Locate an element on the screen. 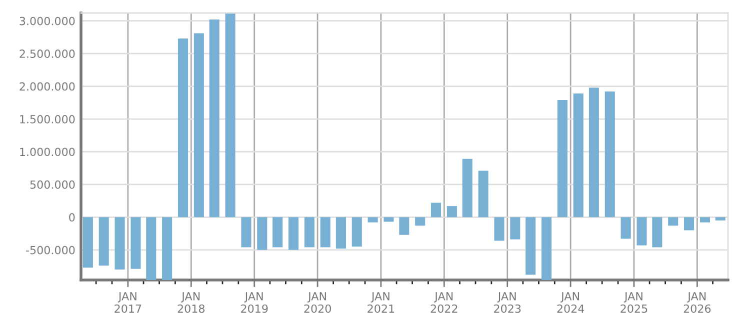 The width and height of the screenshot is (751, 313). x-tick-label: JAN 2023 is located at coordinates (507, 302).